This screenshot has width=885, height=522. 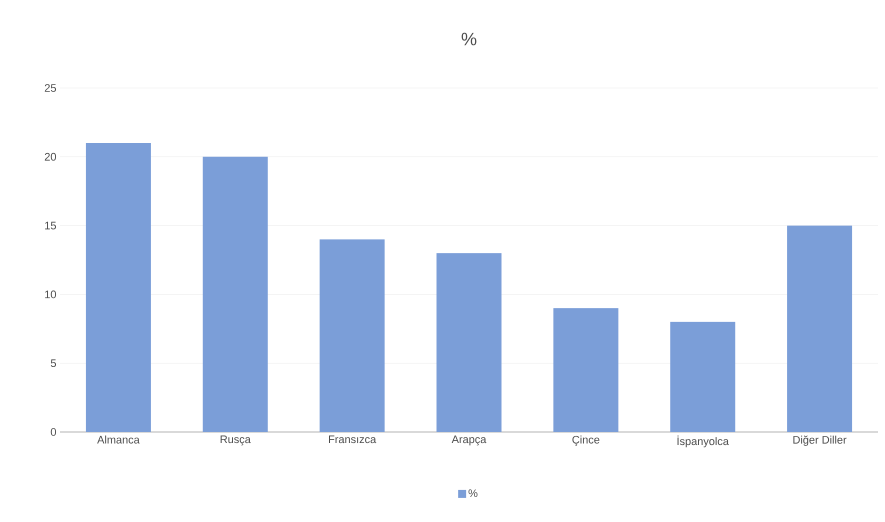 What do you see at coordinates (469, 39) in the screenshot?
I see `chart-title: %` at bounding box center [469, 39].